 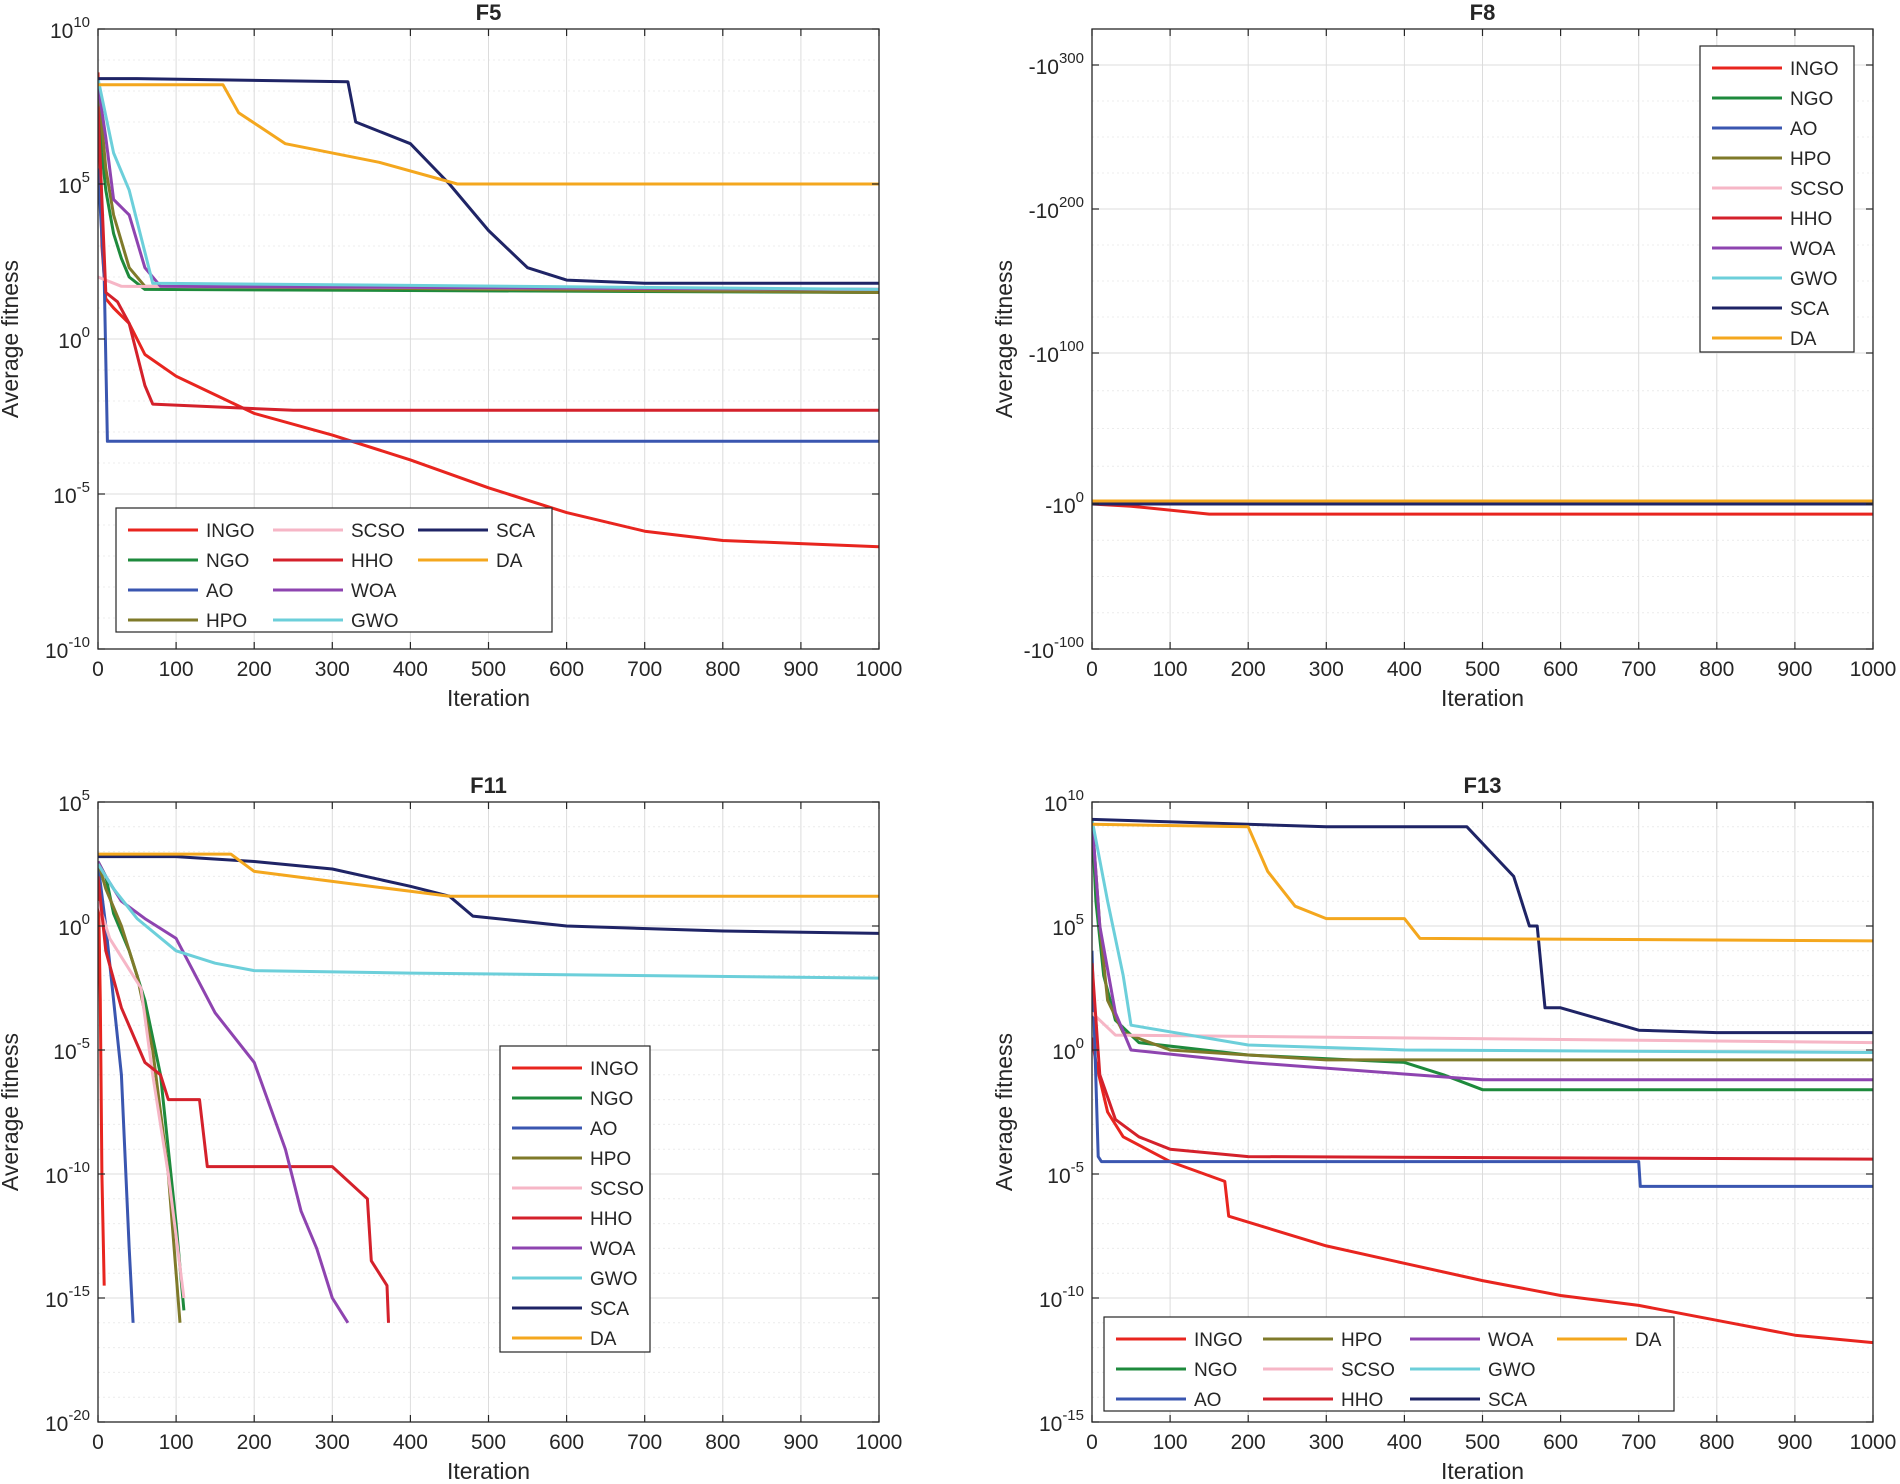 I want to click on y-tick-label: -100, so click(x=1064, y=503).